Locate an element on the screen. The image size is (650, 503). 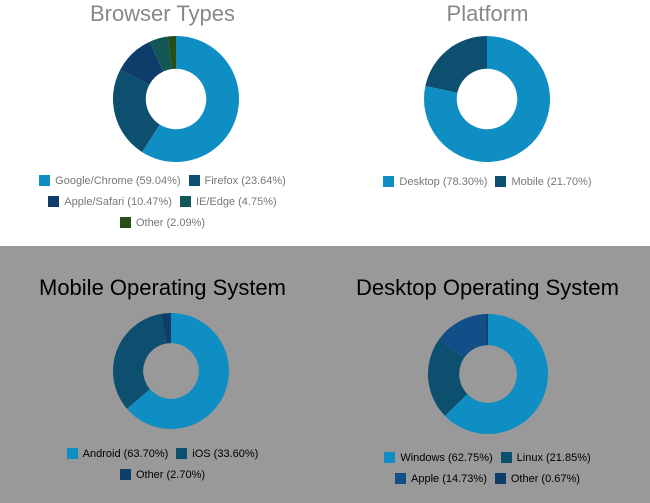
desktop-os-donut is located at coordinates (488, 374).